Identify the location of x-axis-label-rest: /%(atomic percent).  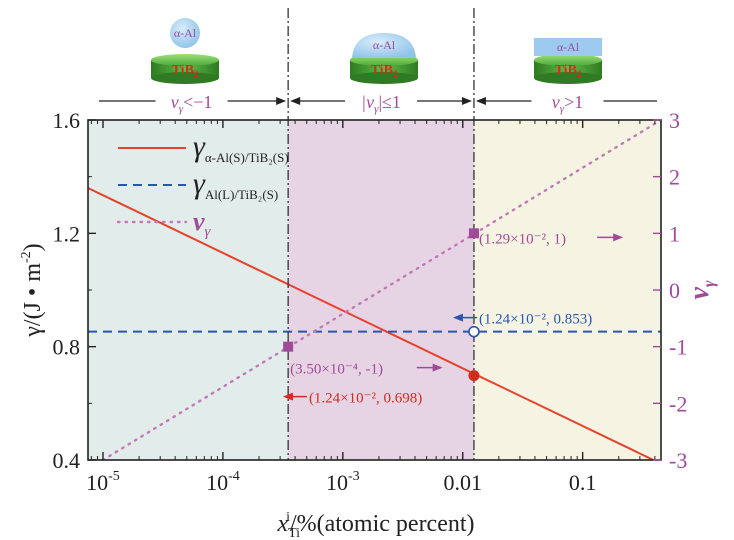
(382, 524).